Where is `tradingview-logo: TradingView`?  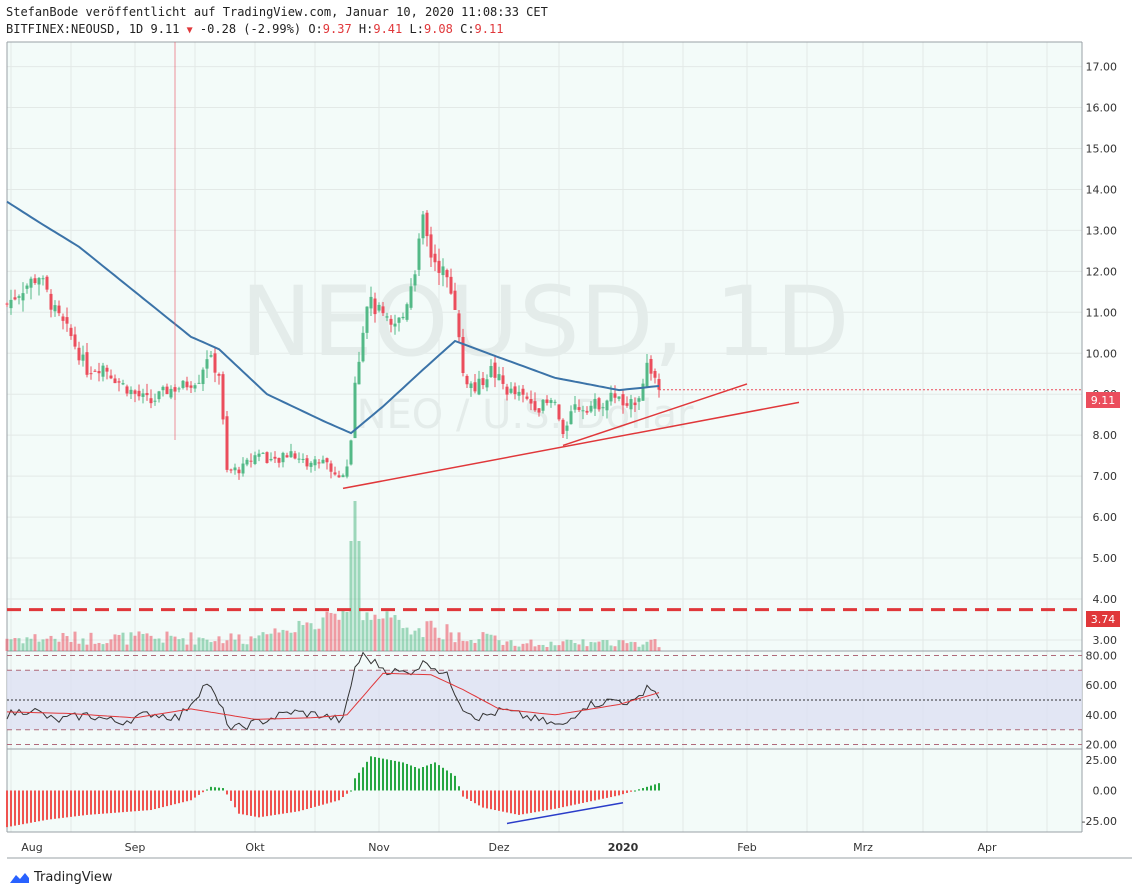
tradingview-logo: TradingView is located at coordinates (60, 877).